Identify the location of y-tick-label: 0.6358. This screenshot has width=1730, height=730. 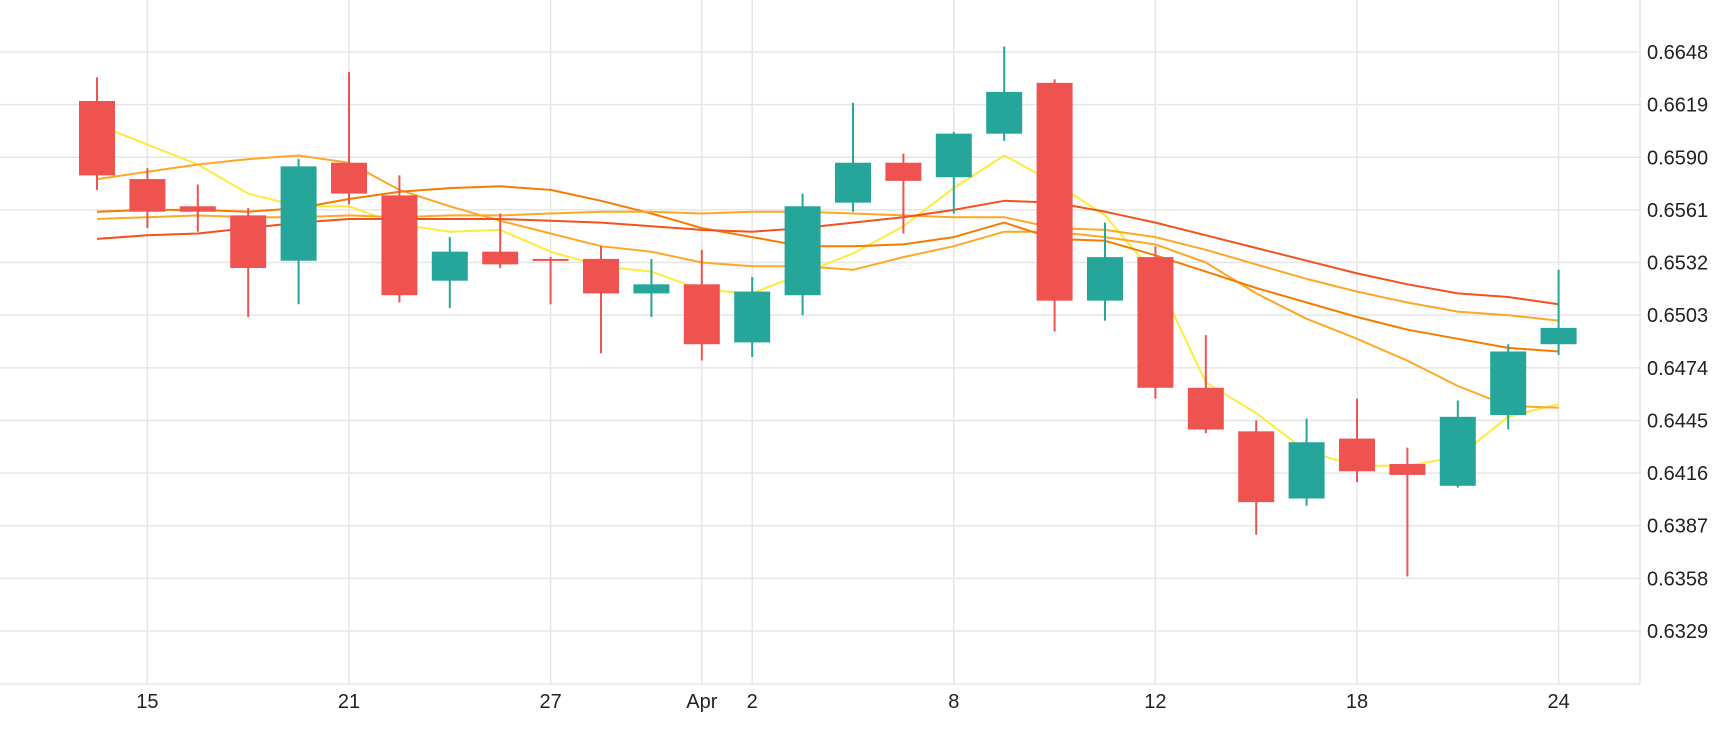
(1677, 579).